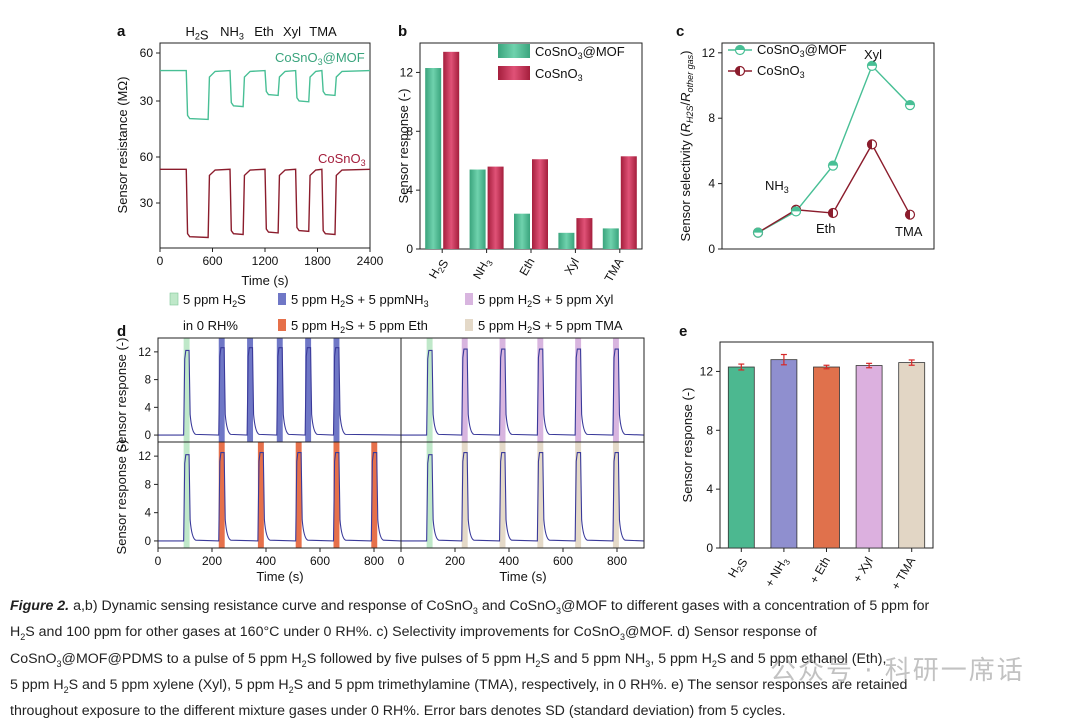 The image size is (1080, 723). Describe the element at coordinates (150, 128) in the screenshot. I see `panel-a-yticks: 60 30 60 30` at that location.